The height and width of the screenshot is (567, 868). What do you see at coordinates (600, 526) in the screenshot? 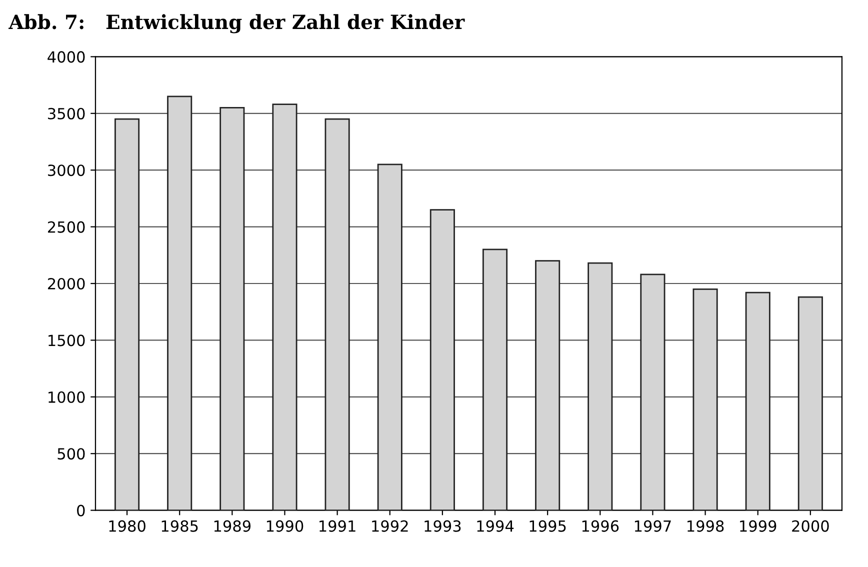
I see `x-tick-label: 1996` at bounding box center [600, 526].